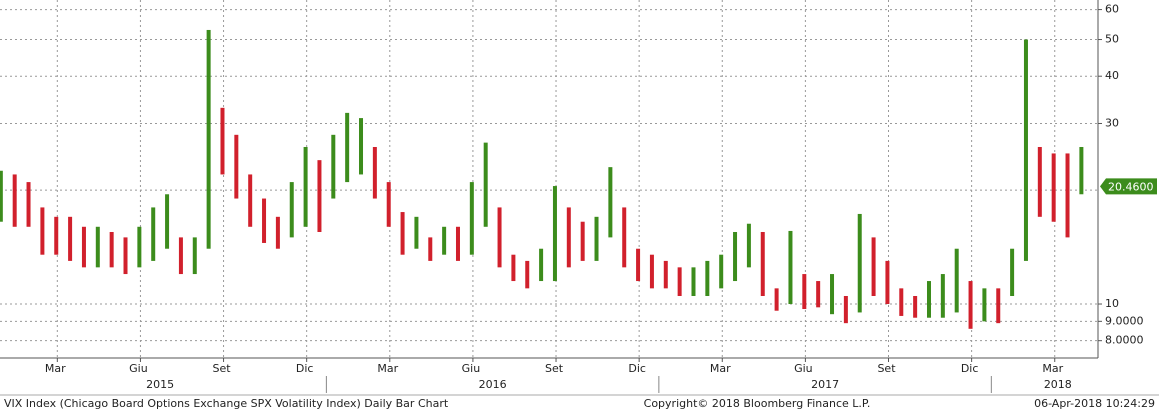  What do you see at coordinates (1058, 384) in the screenshot?
I see `year-label: 2018` at bounding box center [1058, 384].